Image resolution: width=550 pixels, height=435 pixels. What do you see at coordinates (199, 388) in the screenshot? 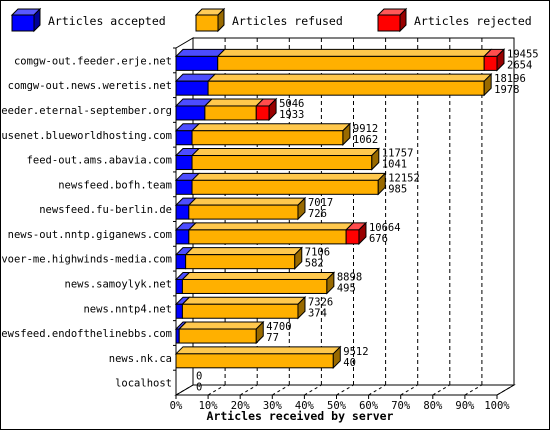
I see `value-label-accepted: 0` at bounding box center [199, 388].